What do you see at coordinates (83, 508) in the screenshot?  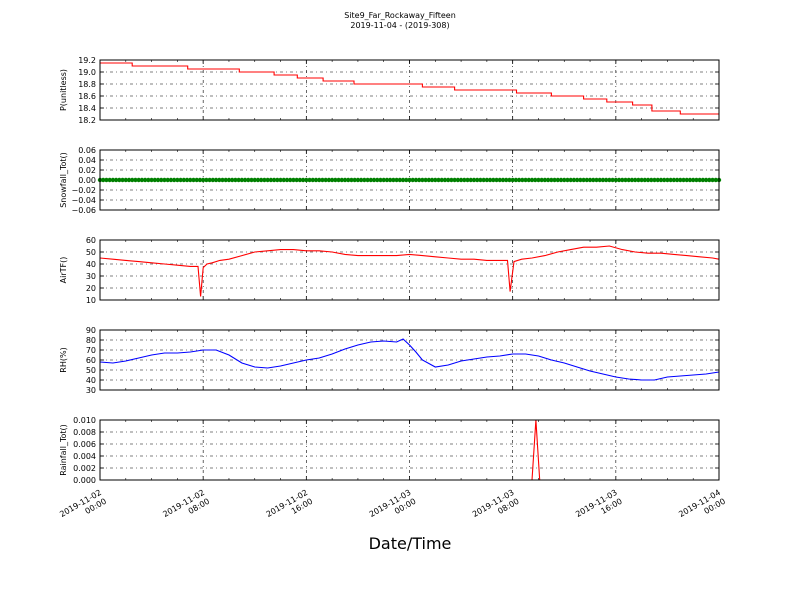 I see `x-tick-label: 2019-11-0200:00` at bounding box center [83, 508].